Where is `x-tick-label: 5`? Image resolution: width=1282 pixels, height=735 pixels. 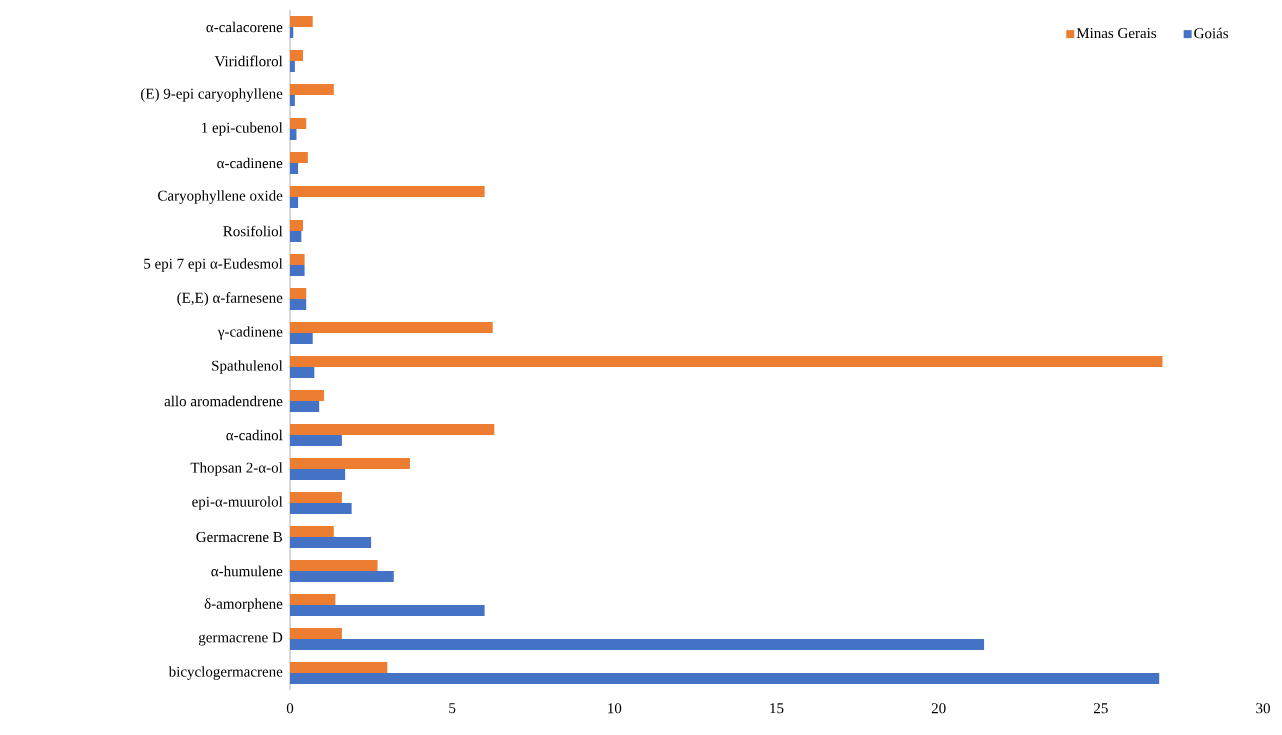
x-tick-label: 5 is located at coordinates (452, 708).